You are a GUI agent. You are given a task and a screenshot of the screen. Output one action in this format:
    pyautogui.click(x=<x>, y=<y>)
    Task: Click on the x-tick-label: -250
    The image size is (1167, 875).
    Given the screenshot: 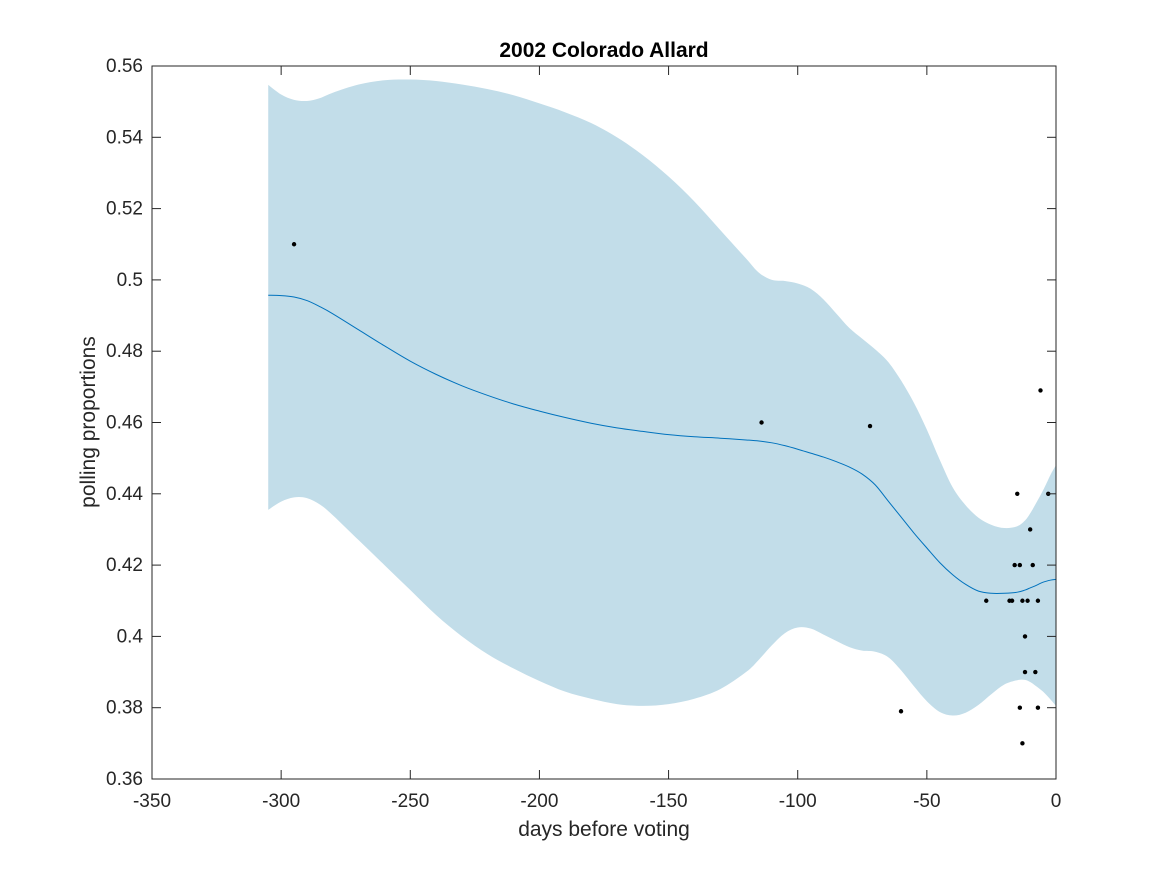 What is the action you would take?
    pyautogui.click(x=410, y=801)
    